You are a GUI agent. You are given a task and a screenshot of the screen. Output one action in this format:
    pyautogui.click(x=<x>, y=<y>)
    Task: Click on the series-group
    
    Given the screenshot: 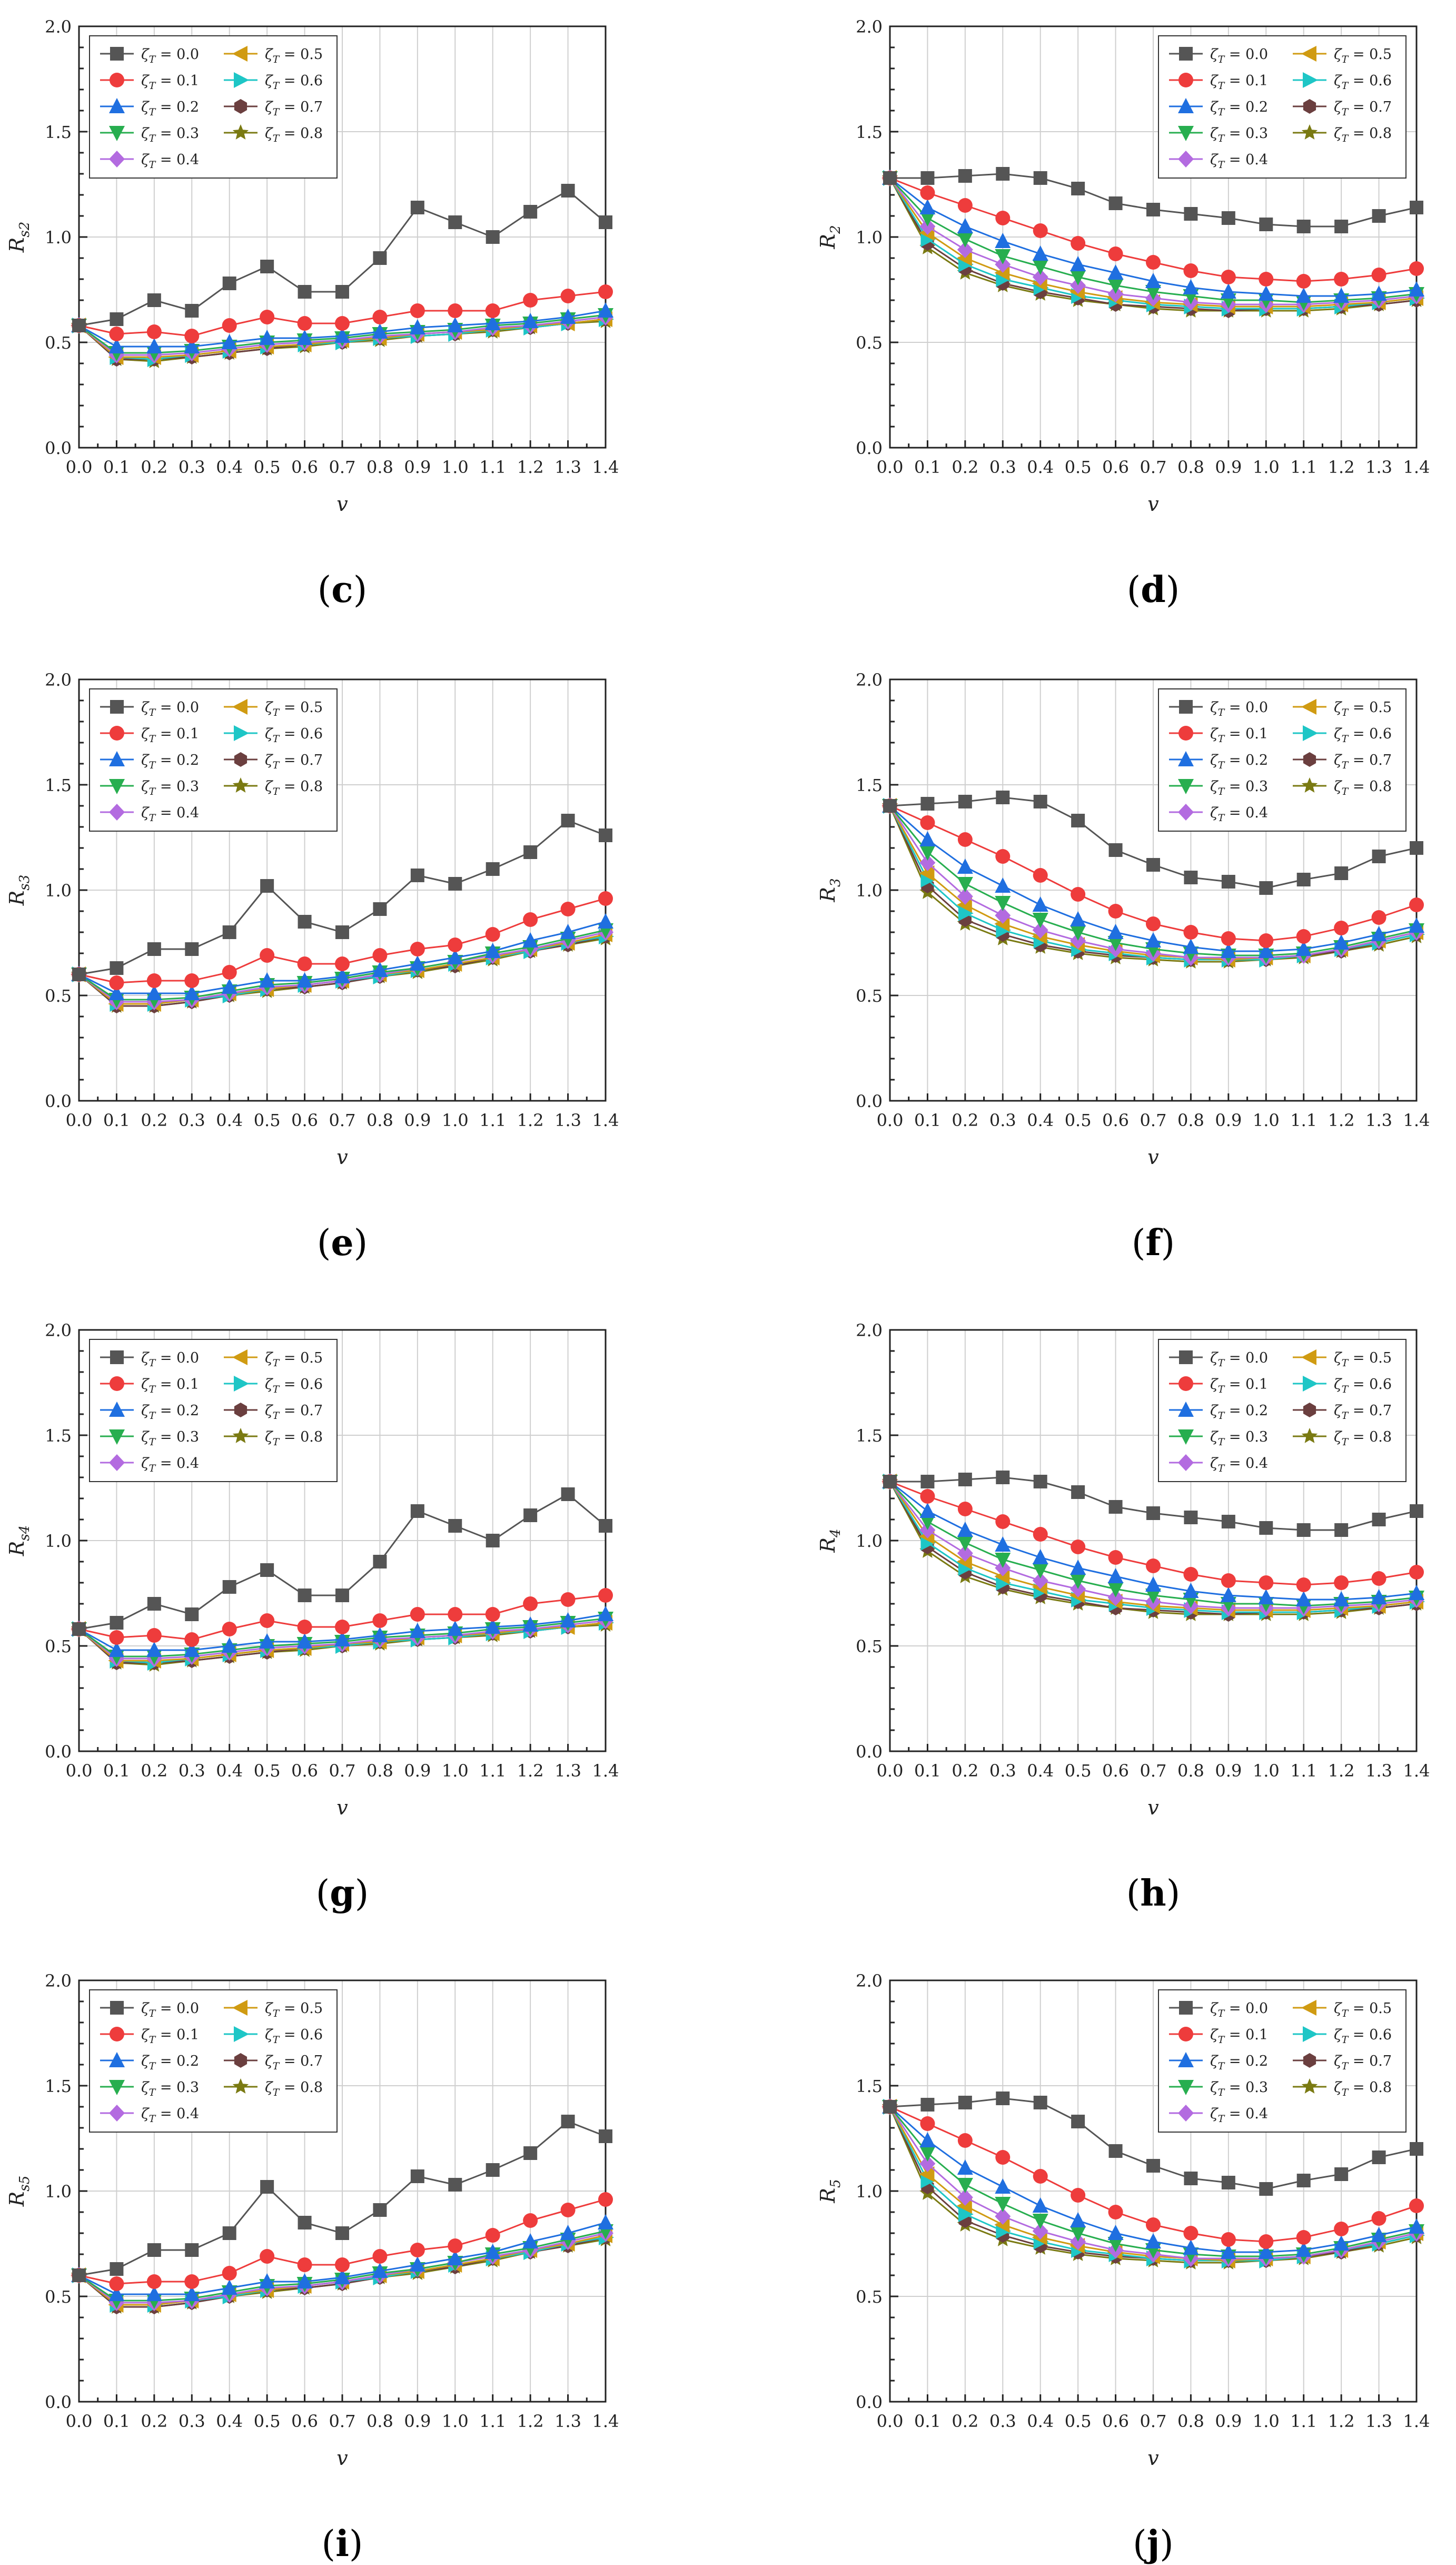 What is the action you would take?
    pyautogui.click(x=1153, y=242)
    